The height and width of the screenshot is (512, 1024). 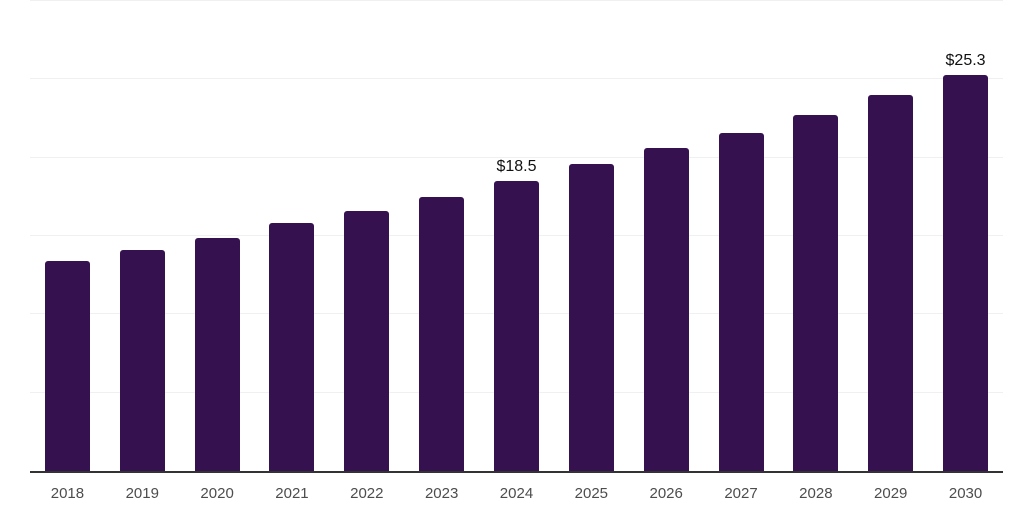 What do you see at coordinates (966, 272) in the screenshot?
I see `bar-2030` at bounding box center [966, 272].